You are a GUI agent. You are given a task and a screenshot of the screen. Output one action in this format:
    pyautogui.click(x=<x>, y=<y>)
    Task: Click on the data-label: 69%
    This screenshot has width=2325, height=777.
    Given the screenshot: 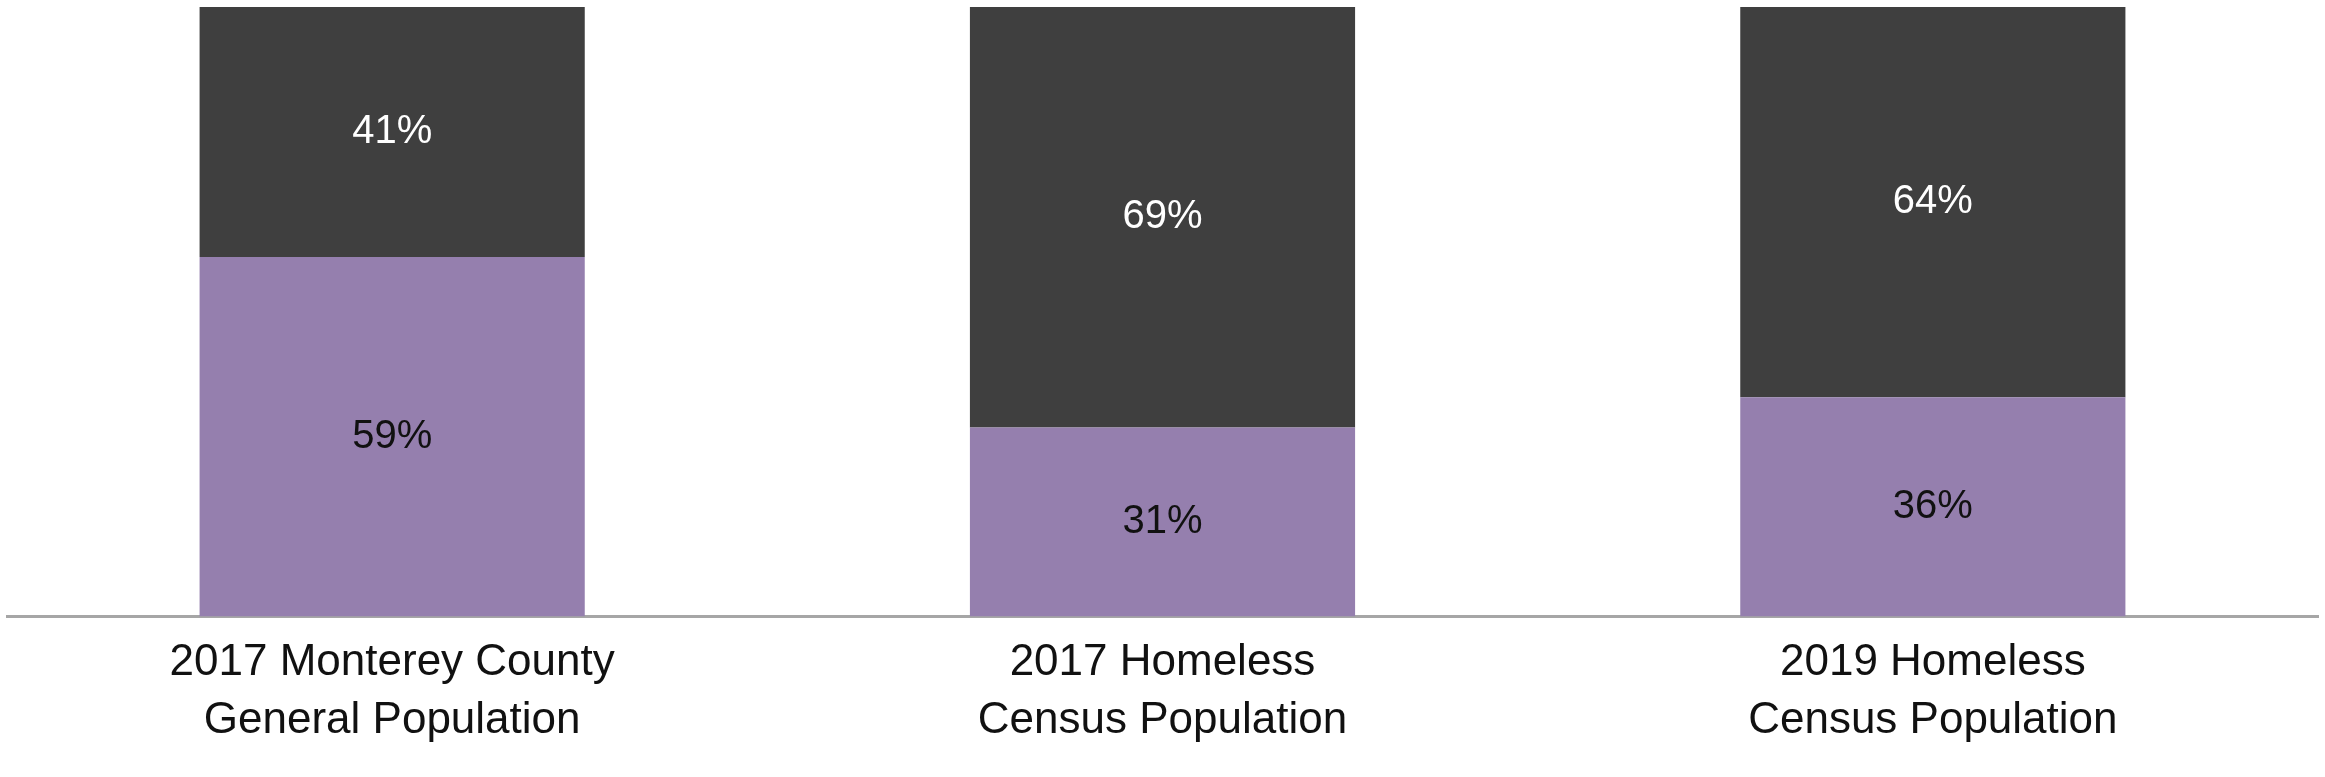 What is the action you would take?
    pyautogui.click(x=1162, y=214)
    